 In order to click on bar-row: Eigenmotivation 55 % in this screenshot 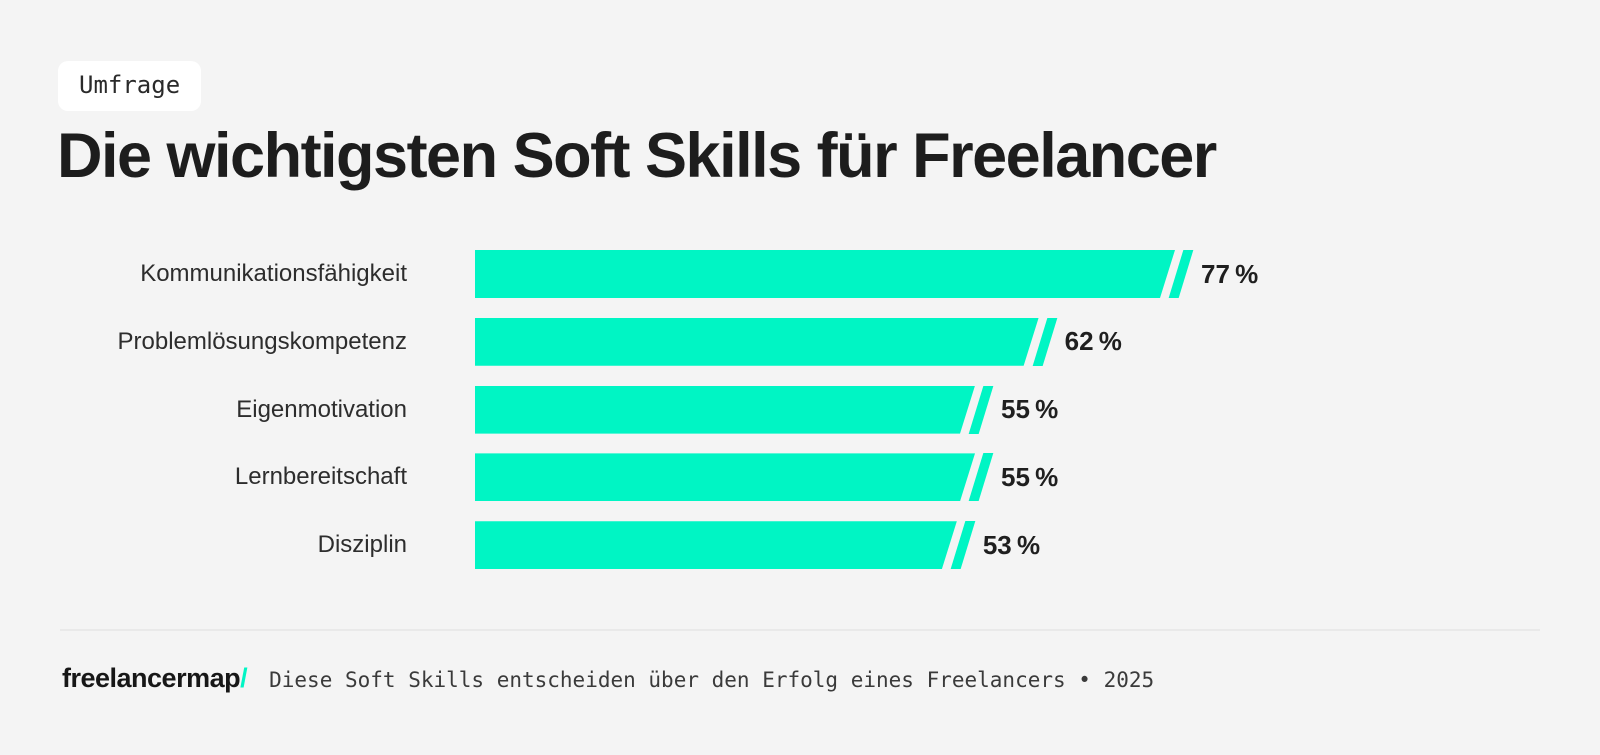, I will do `click(800, 409)`.